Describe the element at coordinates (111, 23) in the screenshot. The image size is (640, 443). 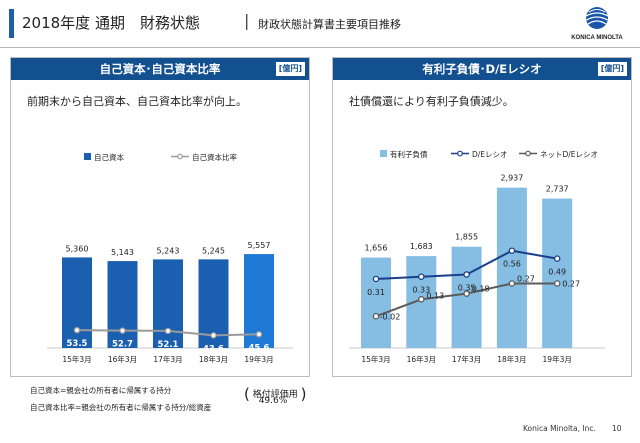
I see `page-title: 2018年度 通期 財務状態` at that location.